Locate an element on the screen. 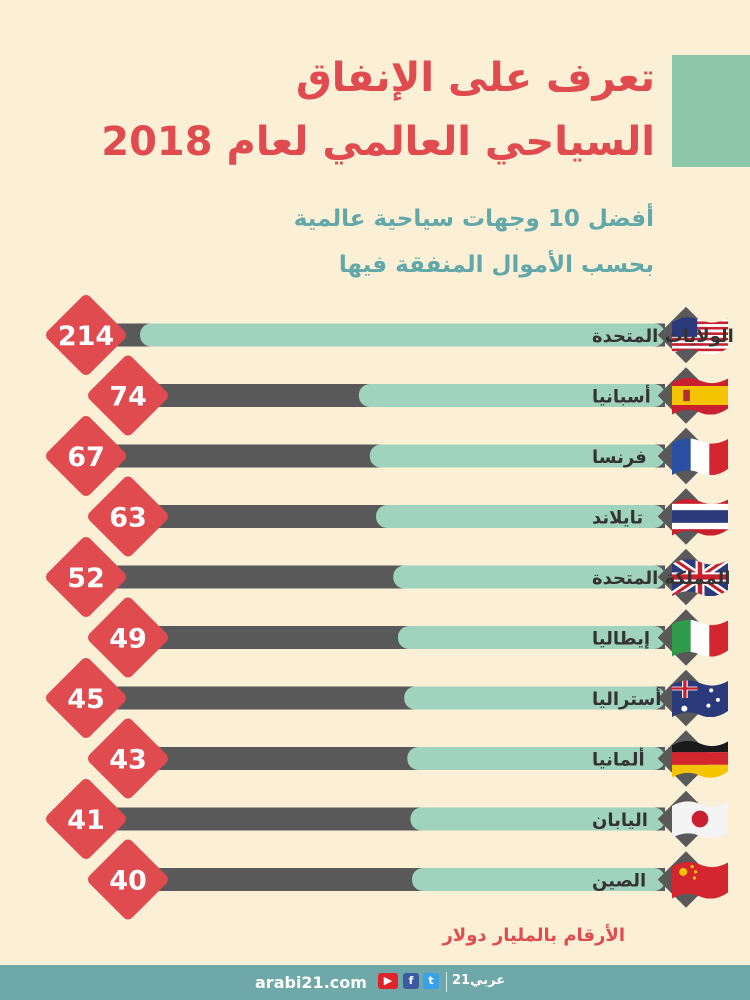 The height and width of the screenshot is (1000, 750). footer-site-link: arabi21.com is located at coordinates (311, 982).